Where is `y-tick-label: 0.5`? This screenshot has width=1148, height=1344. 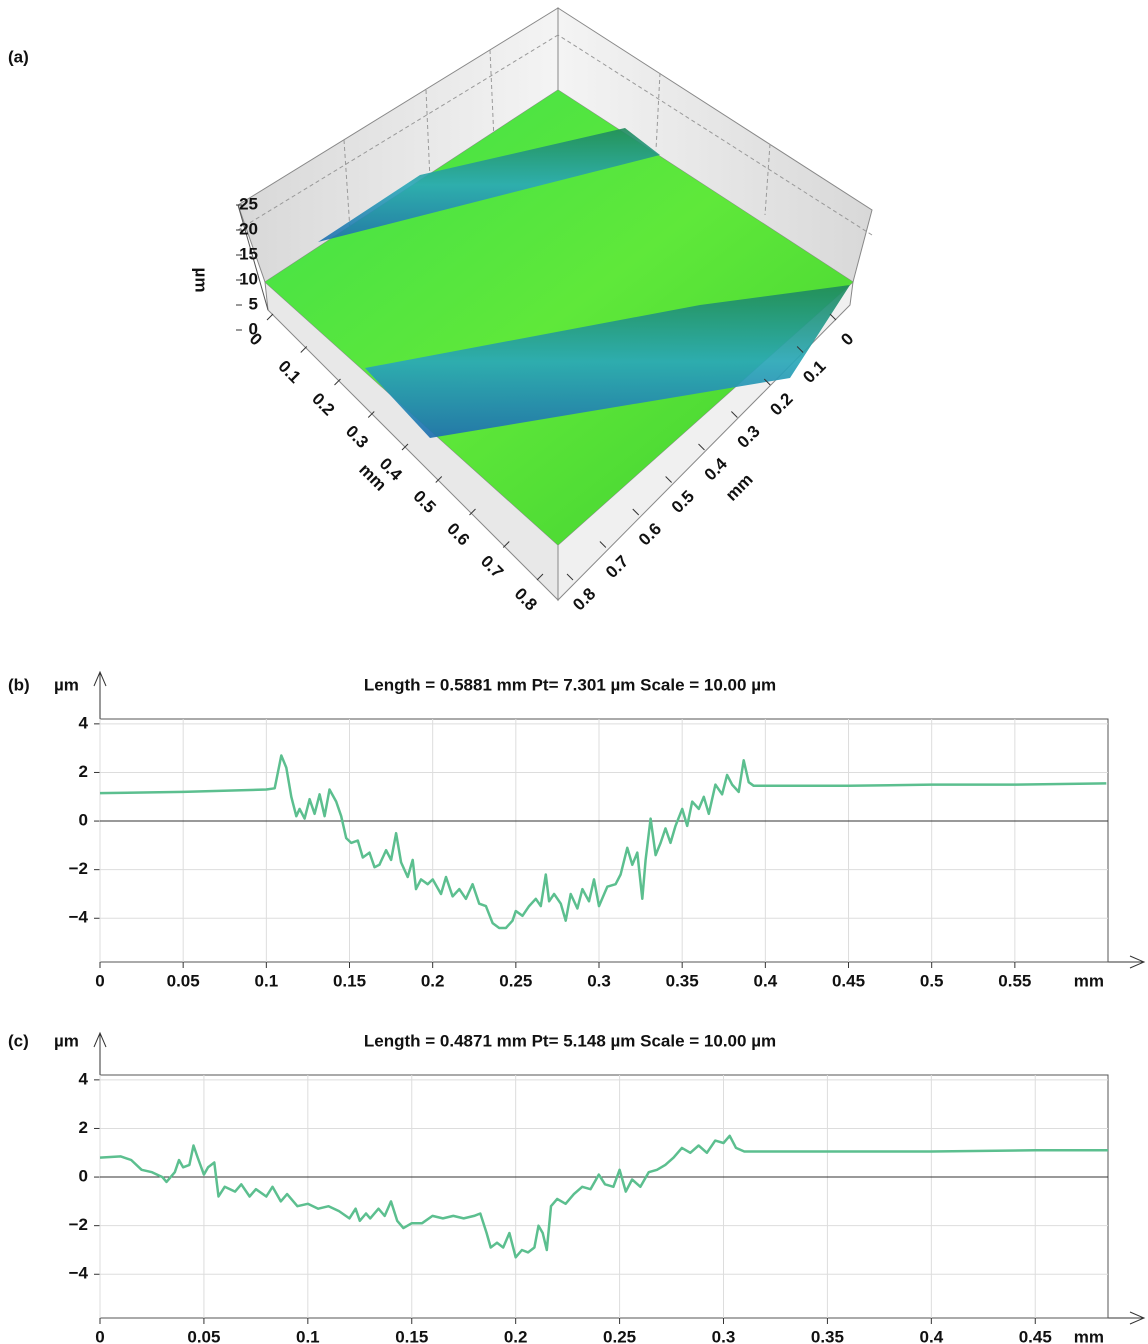
y-tick-label: 0.5 is located at coordinates (683, 502).